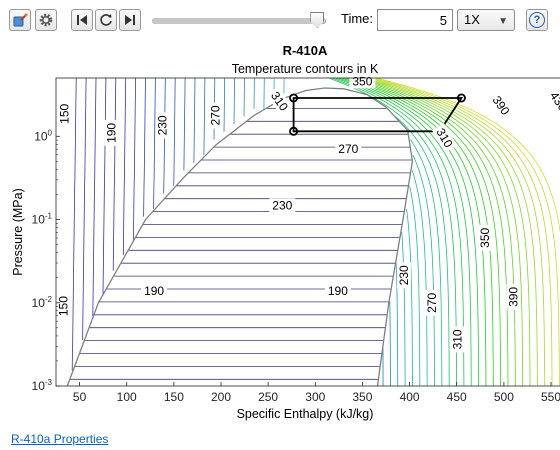  I want to click on gear-icon, so click(46, 20).